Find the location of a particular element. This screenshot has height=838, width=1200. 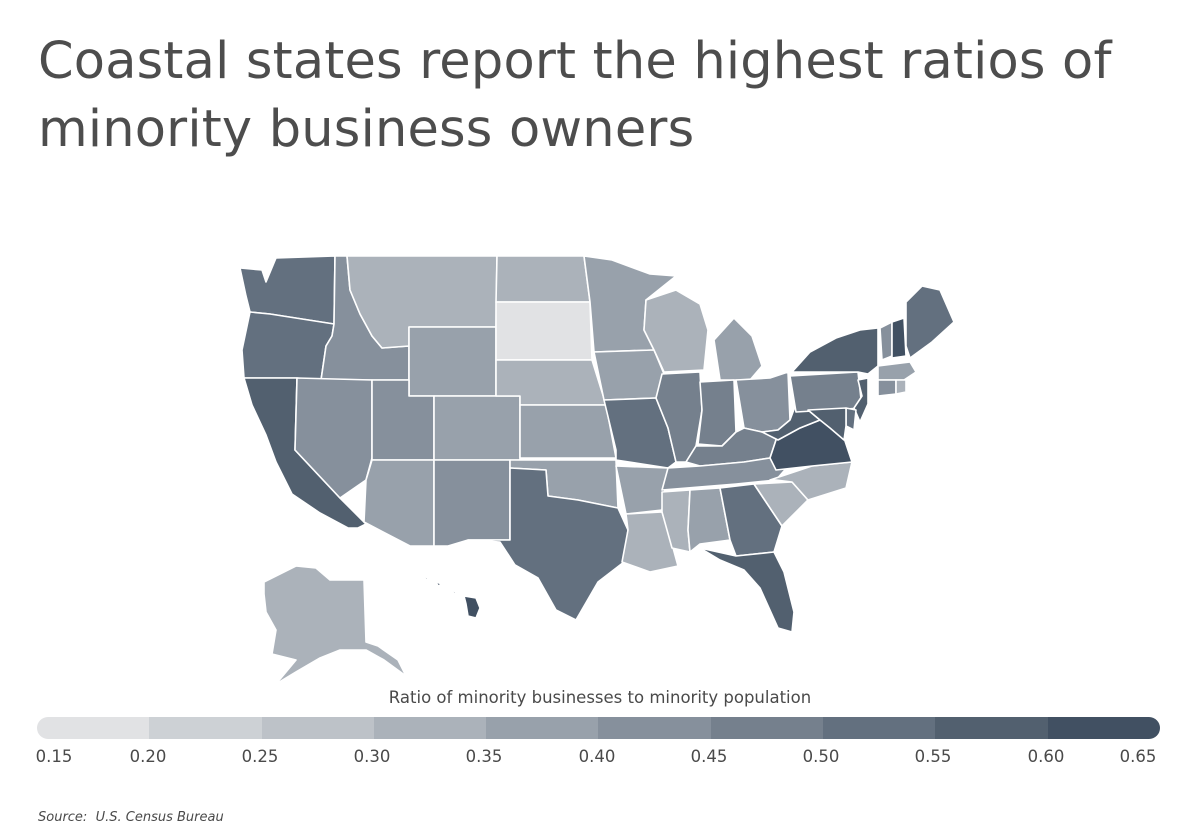

state-wi is located at coordinates (676, 331).